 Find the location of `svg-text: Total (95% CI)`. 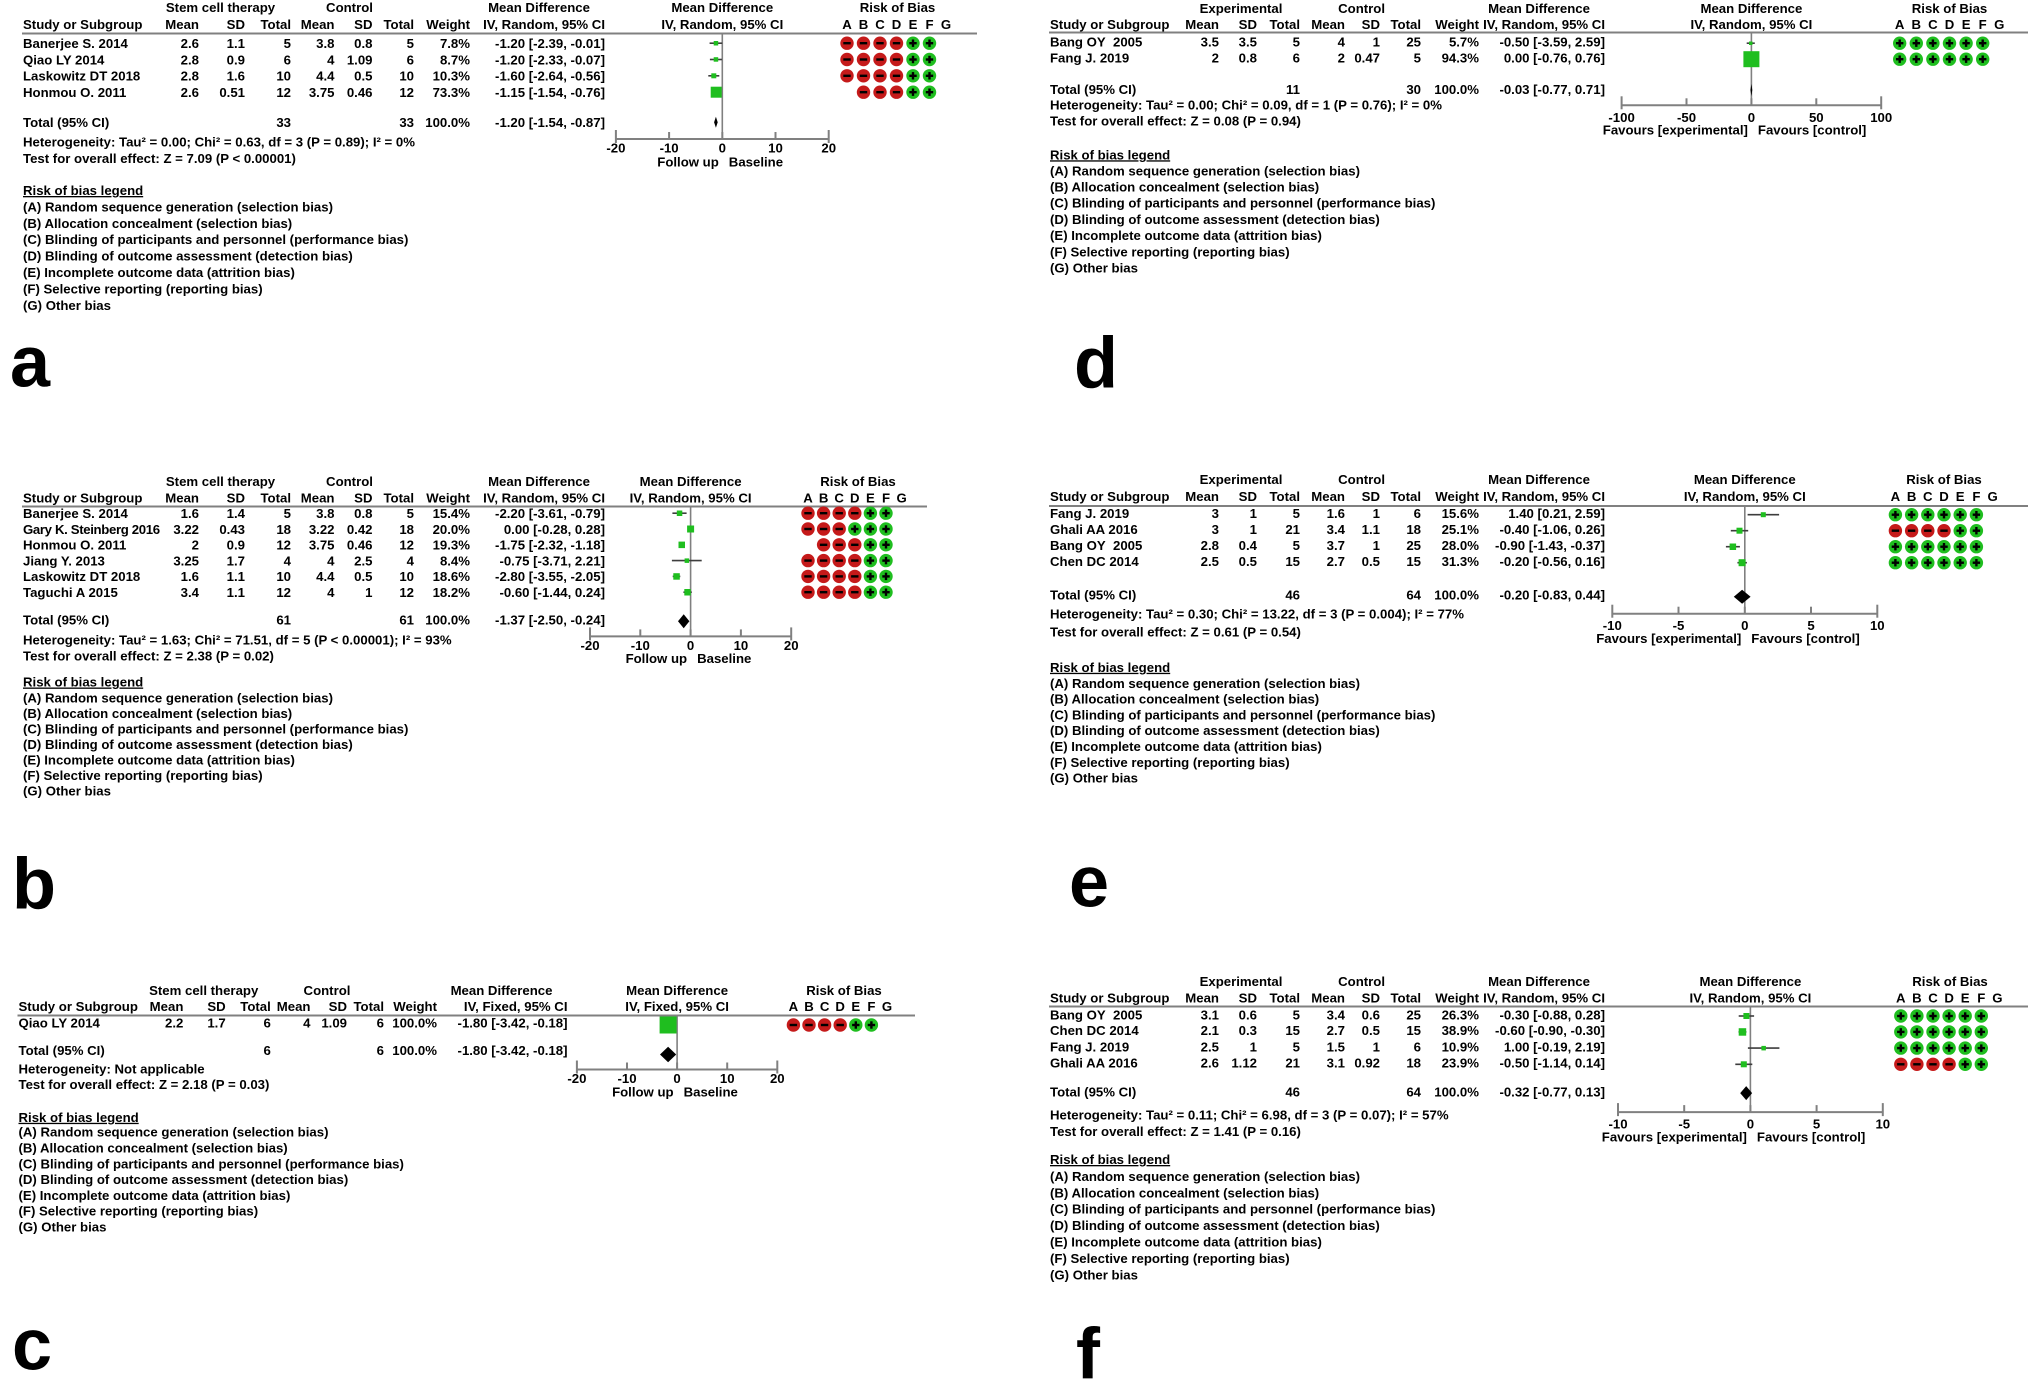

svg-text: Total (95% CI) is located at coordinates (1093, 1092).